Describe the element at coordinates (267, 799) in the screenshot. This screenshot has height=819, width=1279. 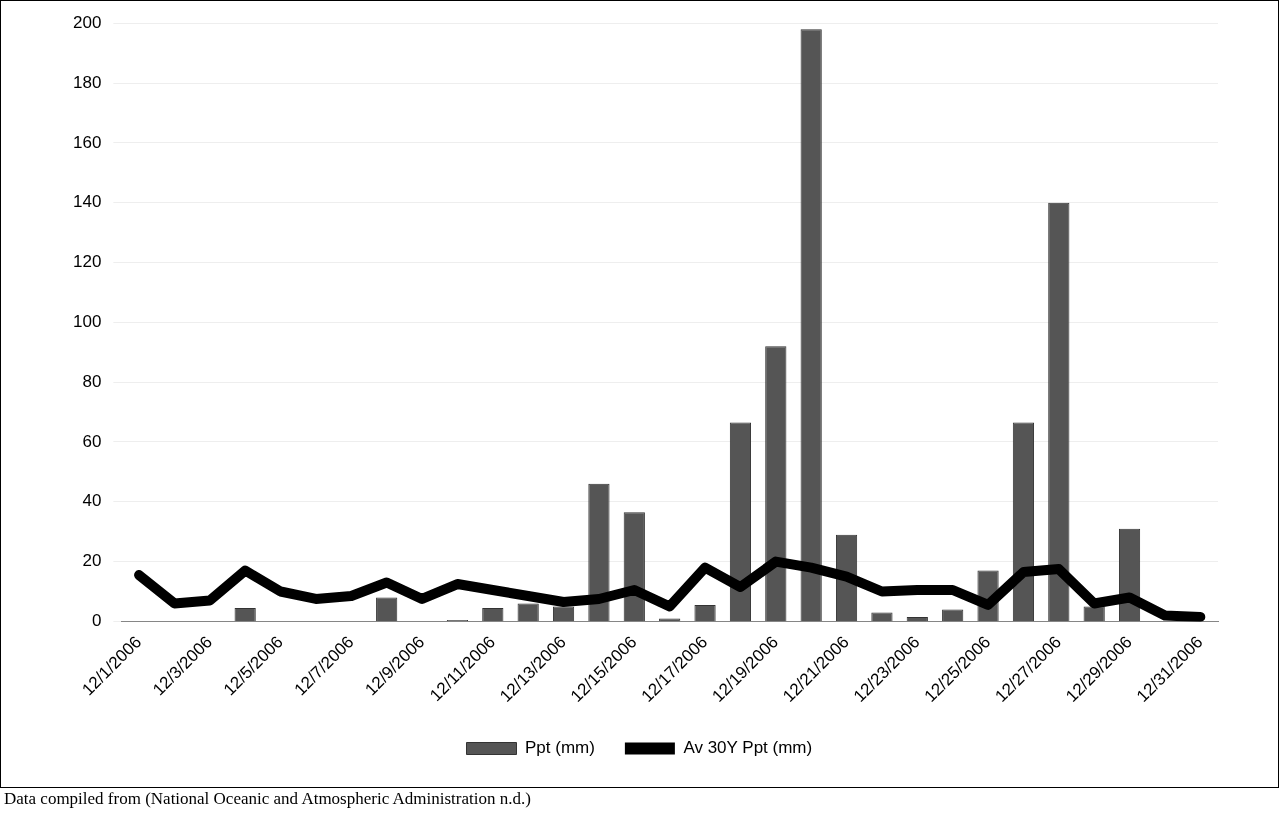
I see `text: Data compiled from (National Oceanic and Atmospheric Administration n.d.)` at that location.